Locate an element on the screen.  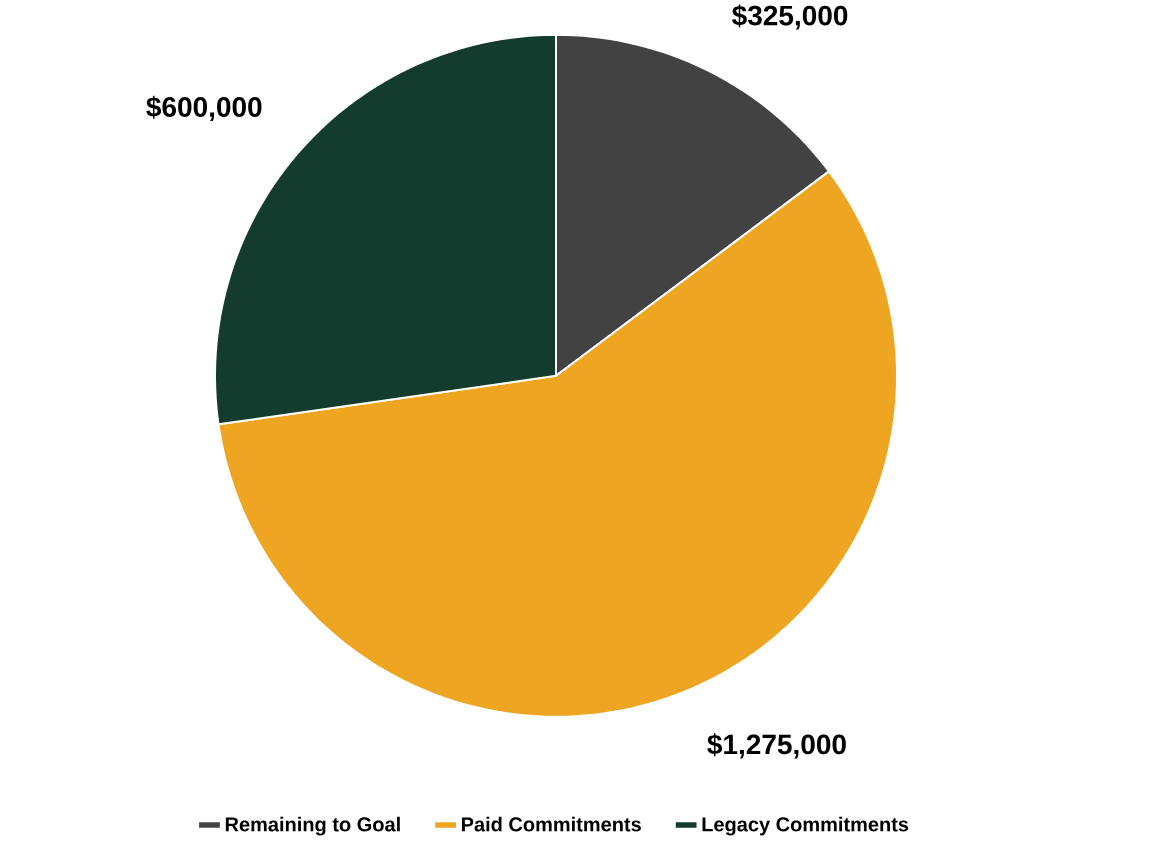
data-label: $1,275,000 is located at coordinates (776, 746).